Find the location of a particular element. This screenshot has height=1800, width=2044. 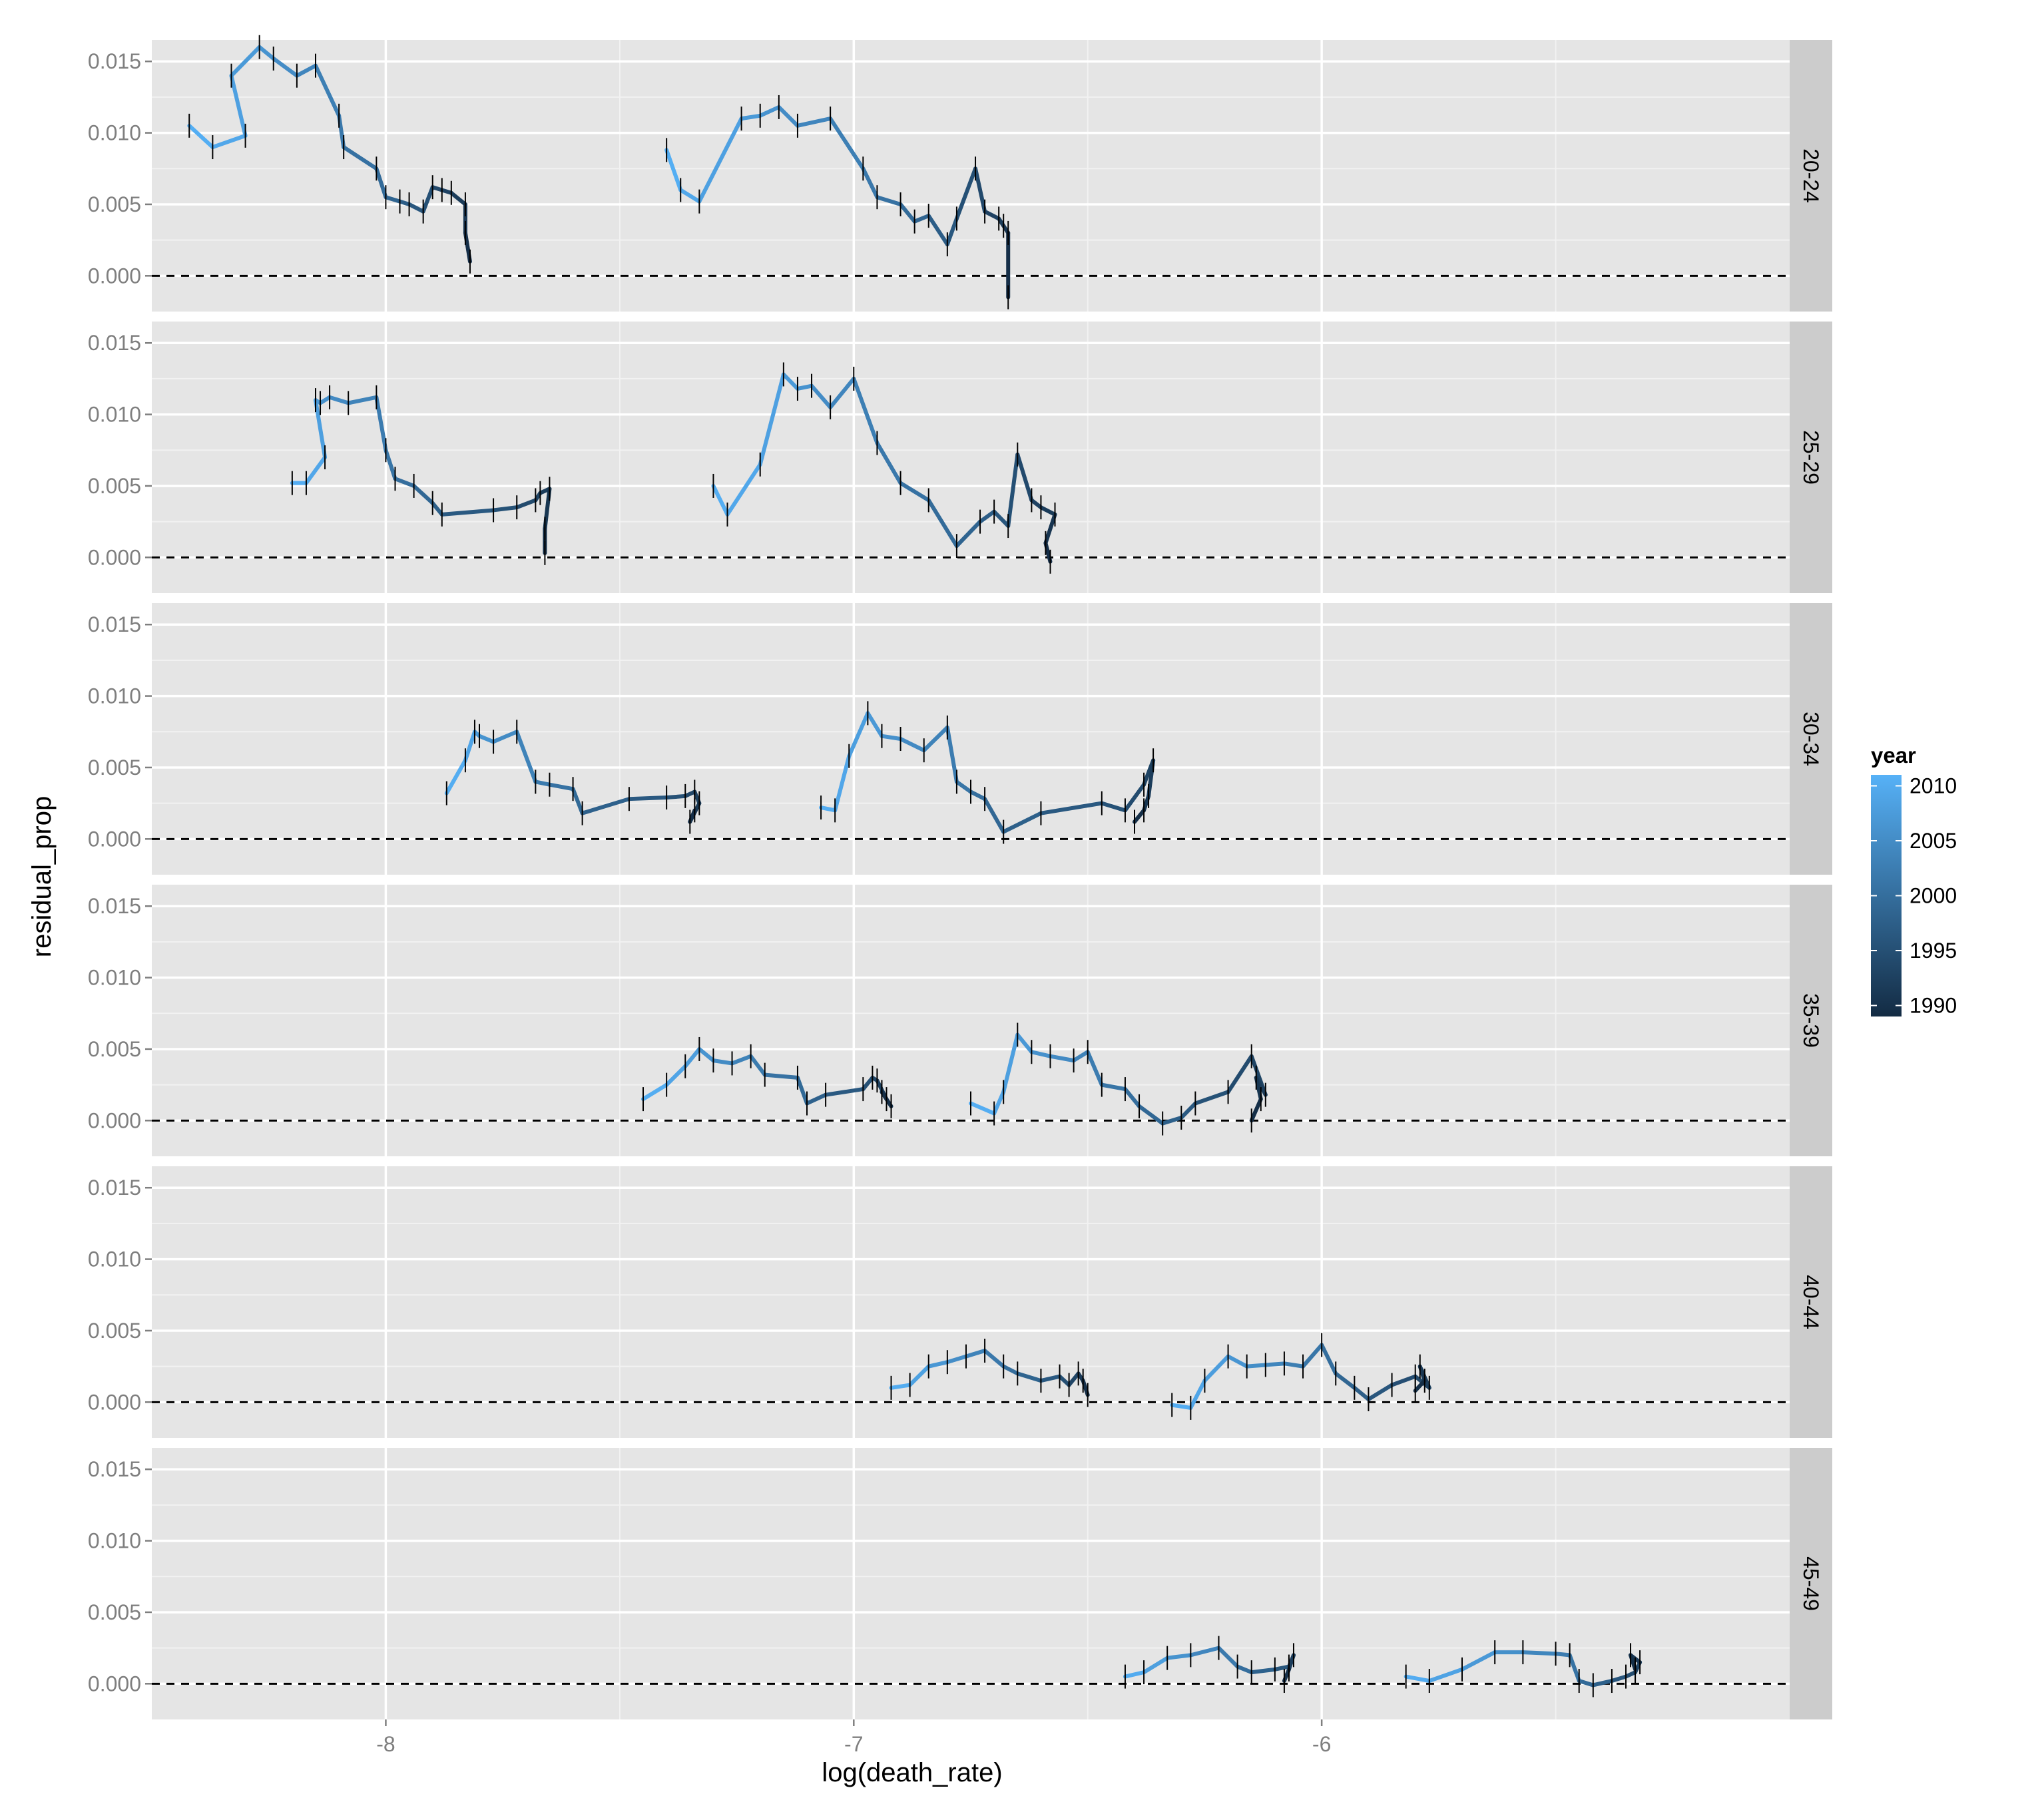

legend-tick-label: 2010 is located at coordinates (1934, 786).